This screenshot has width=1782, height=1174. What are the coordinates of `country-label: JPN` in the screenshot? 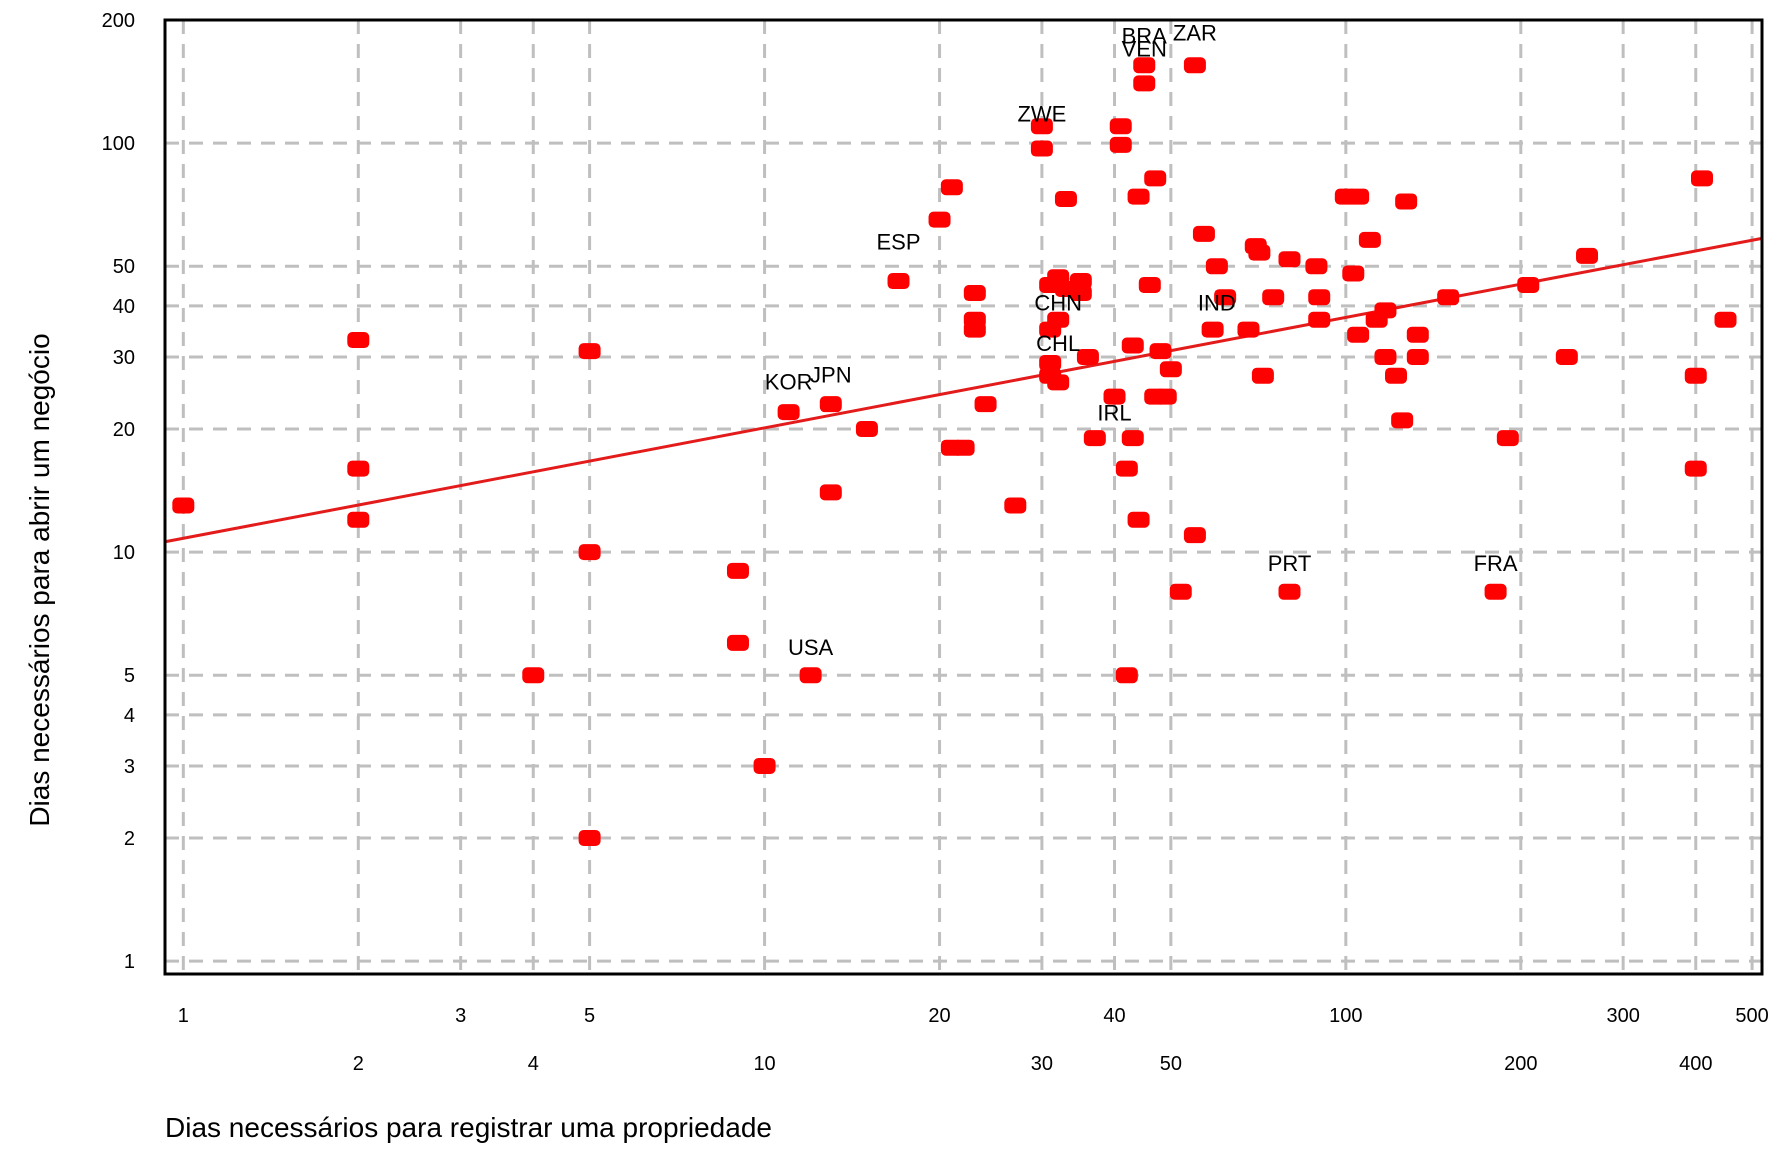 It's located at (831, 374).